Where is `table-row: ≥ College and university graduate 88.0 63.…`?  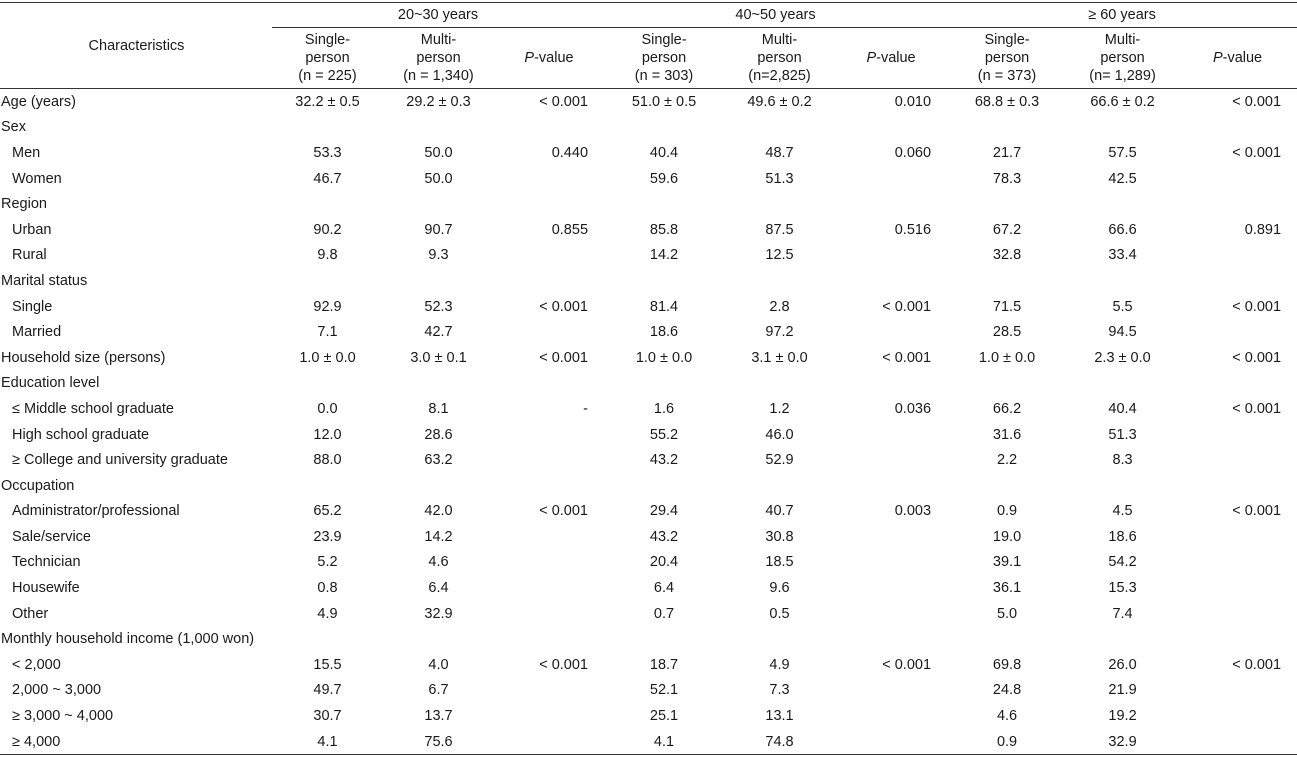
table-row: ≥ College and university graduate 88.0 63.… is located at coordinates (648, 460).